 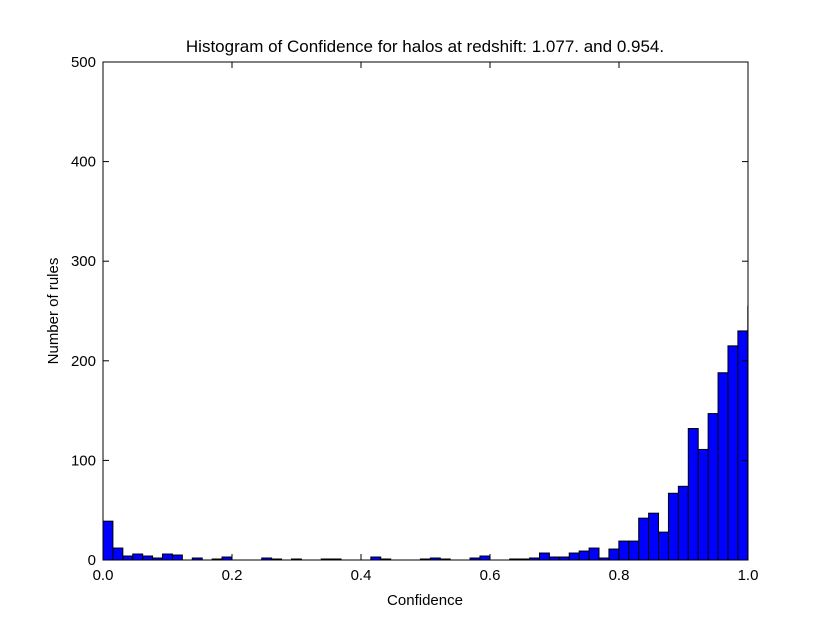 I want to click on x-tick-label: 0.0, so click(x=103, y=575).